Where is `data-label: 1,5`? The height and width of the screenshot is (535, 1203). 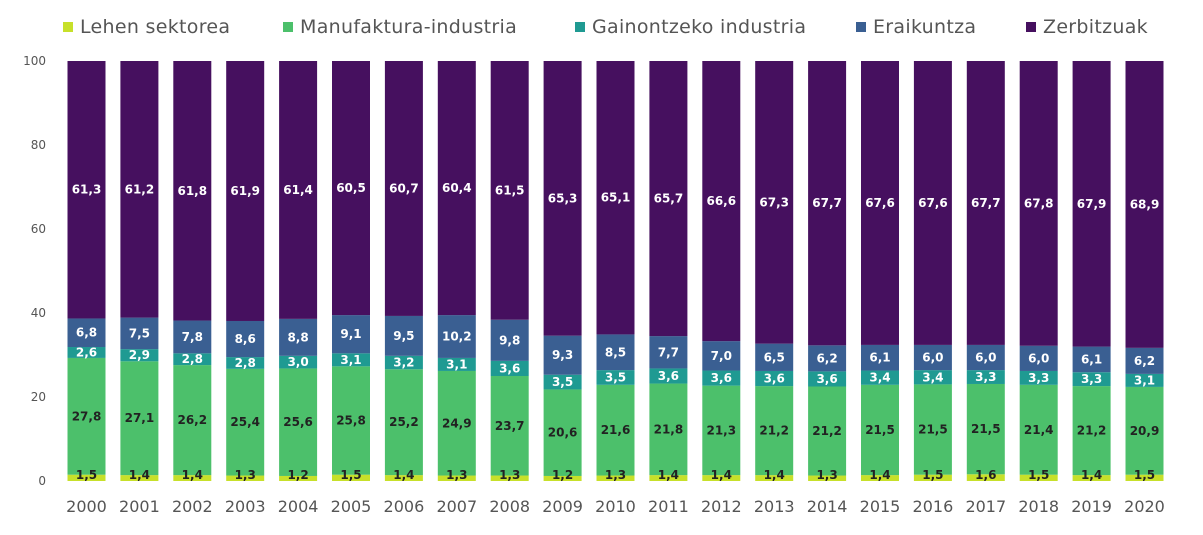
data-label: 1,5 is located at coordinates (932, 475).